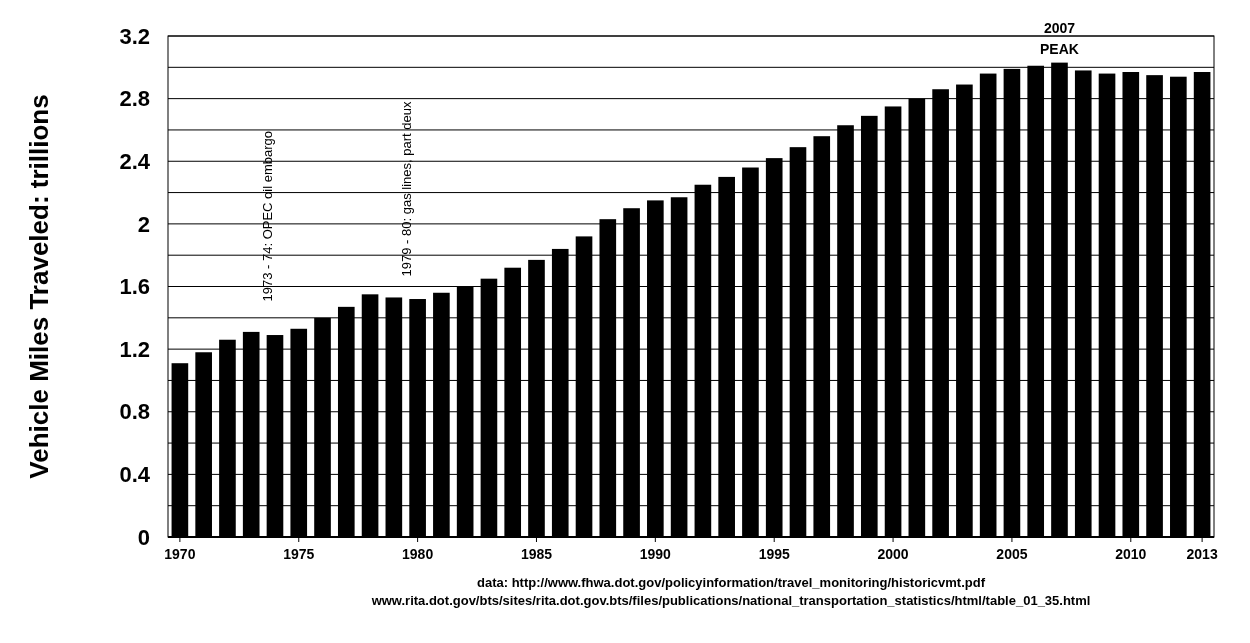 This screenshot has height=643, width=1250. Describe the element at coordinates (39, 286) in the screenshot. I see `y-axis-title: Vehicle Miles Traveled: trillions` at that location.